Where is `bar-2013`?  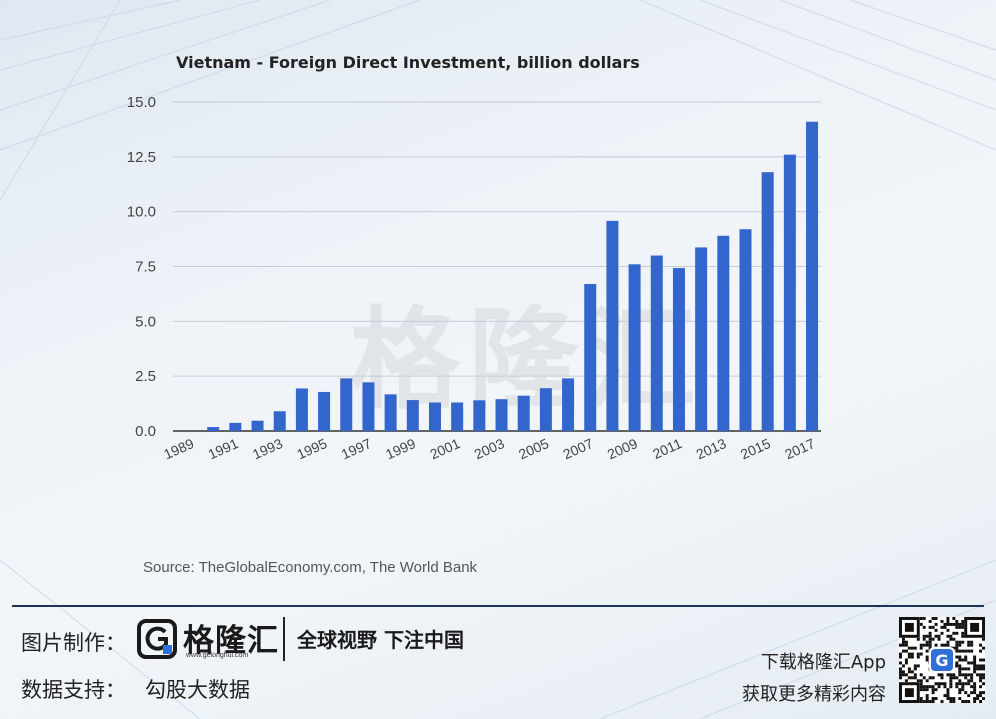
bar-2013 is located at coordinates (723, 333).